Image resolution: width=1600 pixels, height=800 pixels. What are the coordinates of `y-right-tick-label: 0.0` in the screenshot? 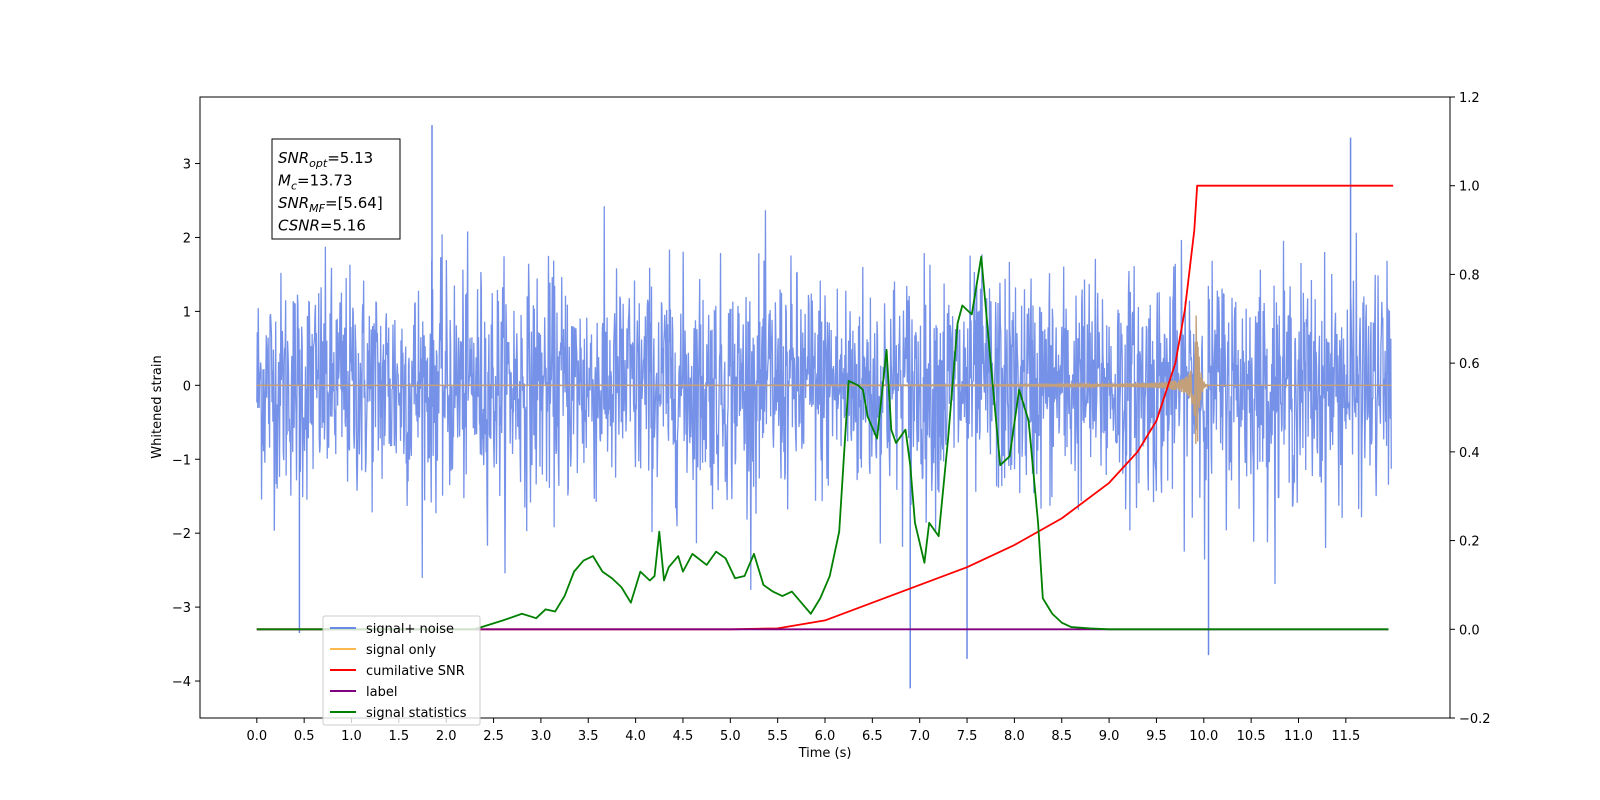 It's located at (1469, 630).